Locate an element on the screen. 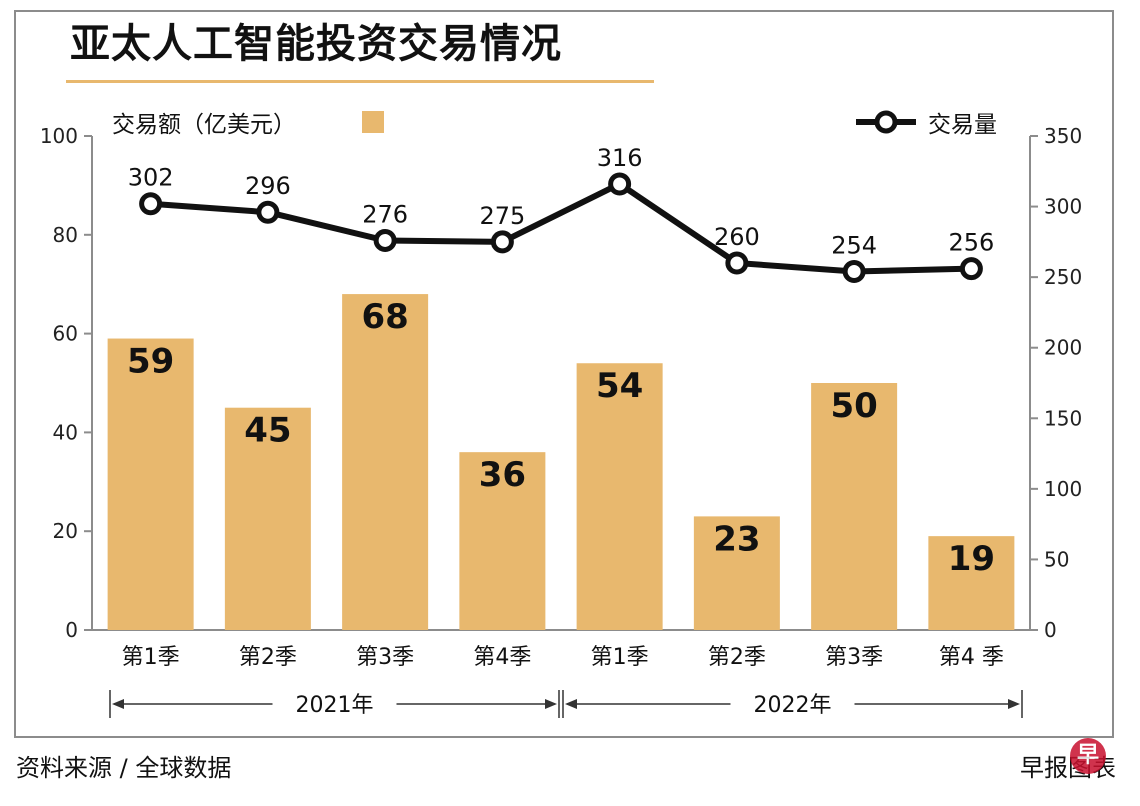 The width and height of the screenshot is (1140, 806). right-tick-label: 250 is located at coordinates (1063, 277).